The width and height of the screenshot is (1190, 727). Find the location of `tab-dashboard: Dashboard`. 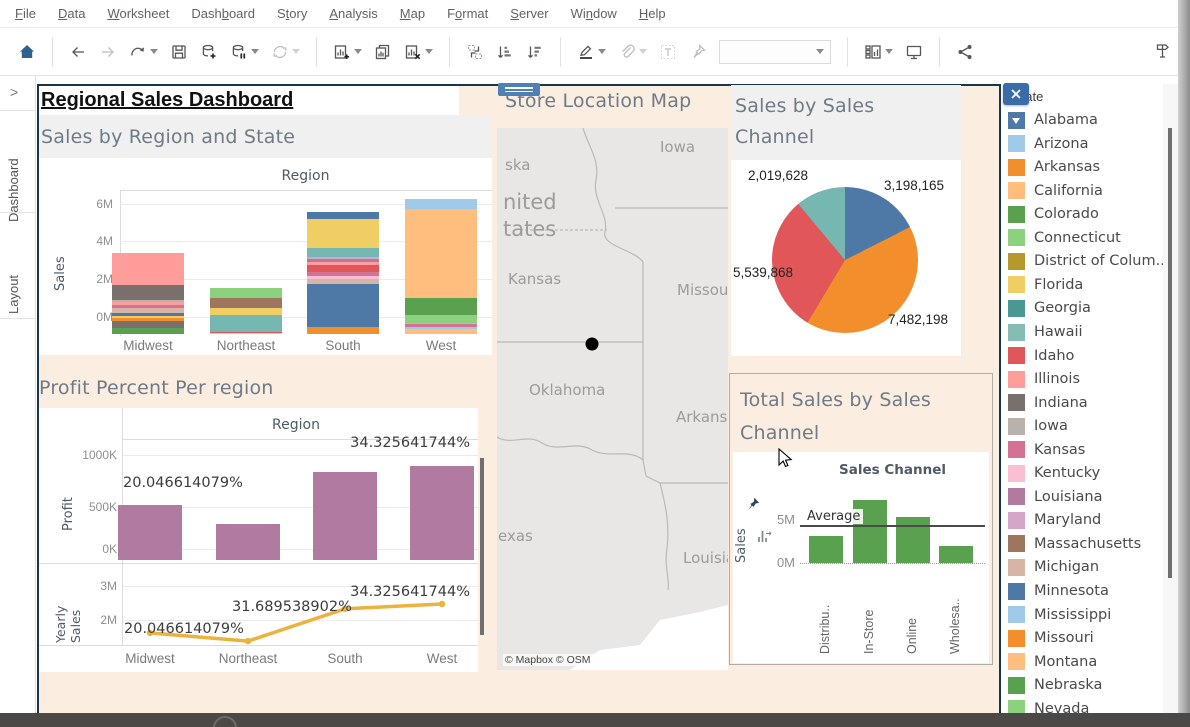

tab-dashboard: Dashboard is located at coordinates (13, 190).